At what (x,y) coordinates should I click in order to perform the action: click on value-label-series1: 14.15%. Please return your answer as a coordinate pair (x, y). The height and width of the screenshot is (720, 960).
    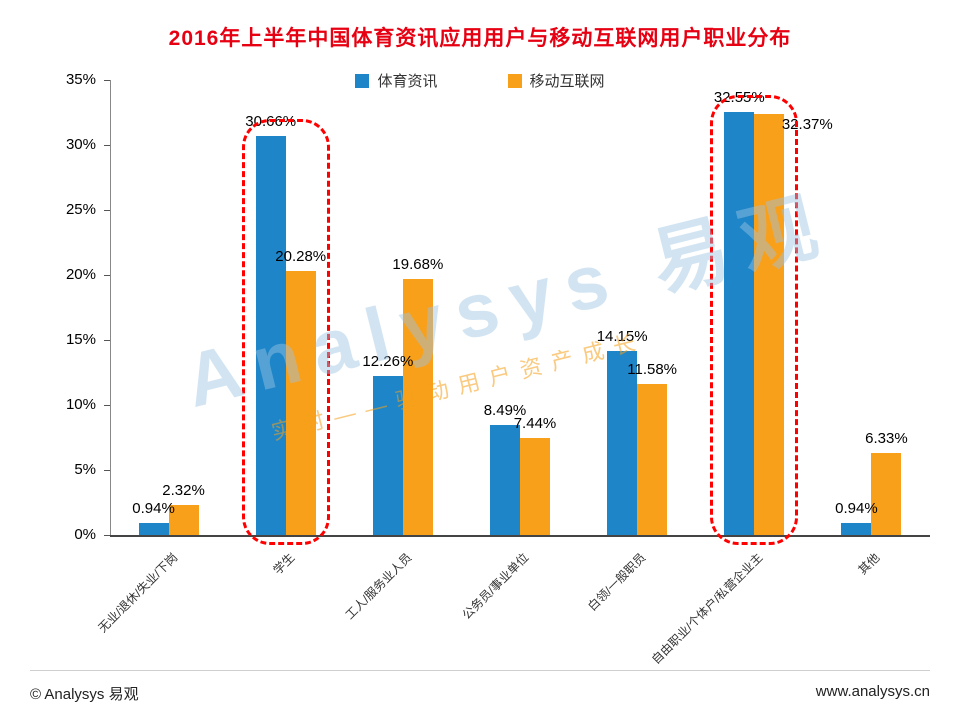
    Looking at the image, I should click on (622, 337).